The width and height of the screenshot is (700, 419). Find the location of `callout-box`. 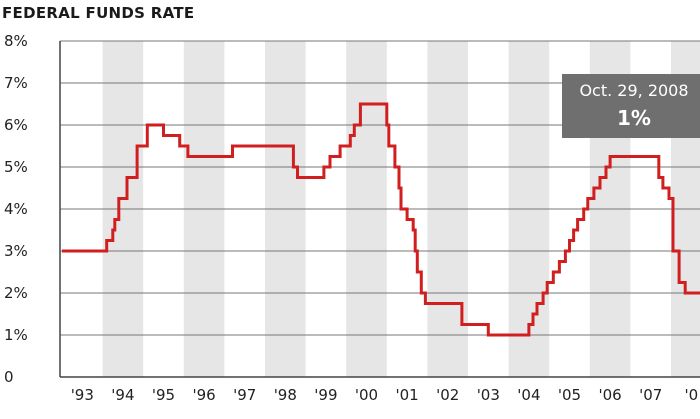

callout-box is located at coordinates (631, 106).